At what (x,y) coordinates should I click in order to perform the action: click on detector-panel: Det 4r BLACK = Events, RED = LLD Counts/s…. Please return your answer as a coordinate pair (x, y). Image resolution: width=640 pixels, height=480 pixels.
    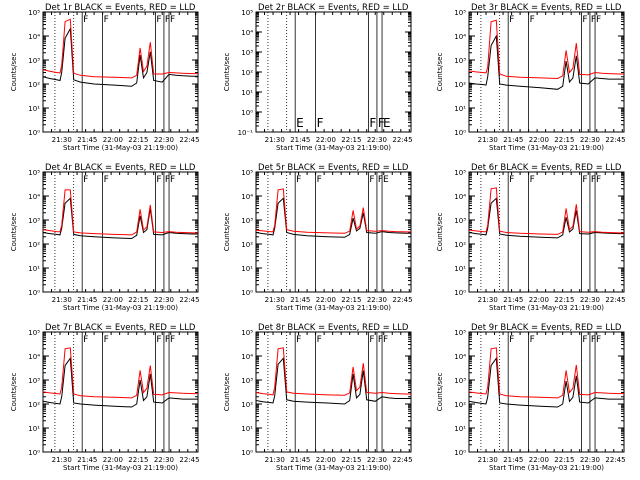
    Looking at the image, I should click on (105, 237).